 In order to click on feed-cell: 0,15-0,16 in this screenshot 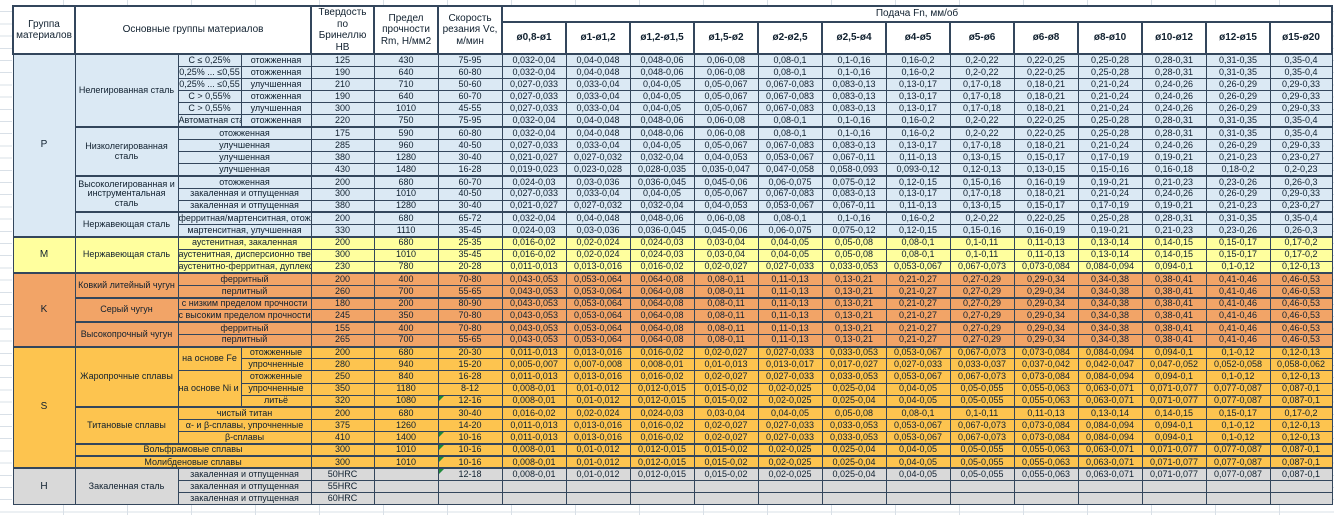, I will do `click(1110, 170)`.